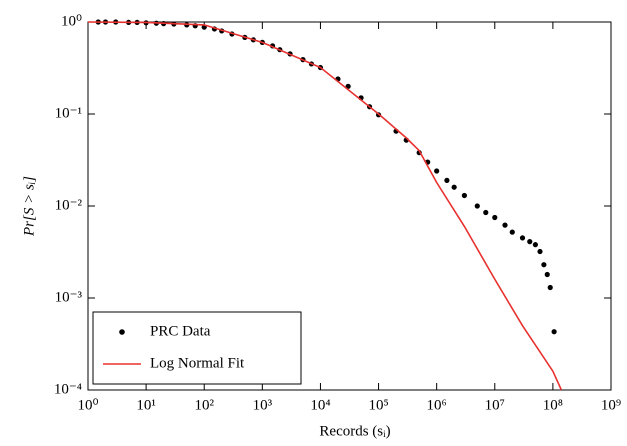 The height and width of the screenshot is (446, 627). Describe the element at coordinates (29, 206) in the screenshot. I see `y-axis-label: Pr[S > sᵢ]` at that location.